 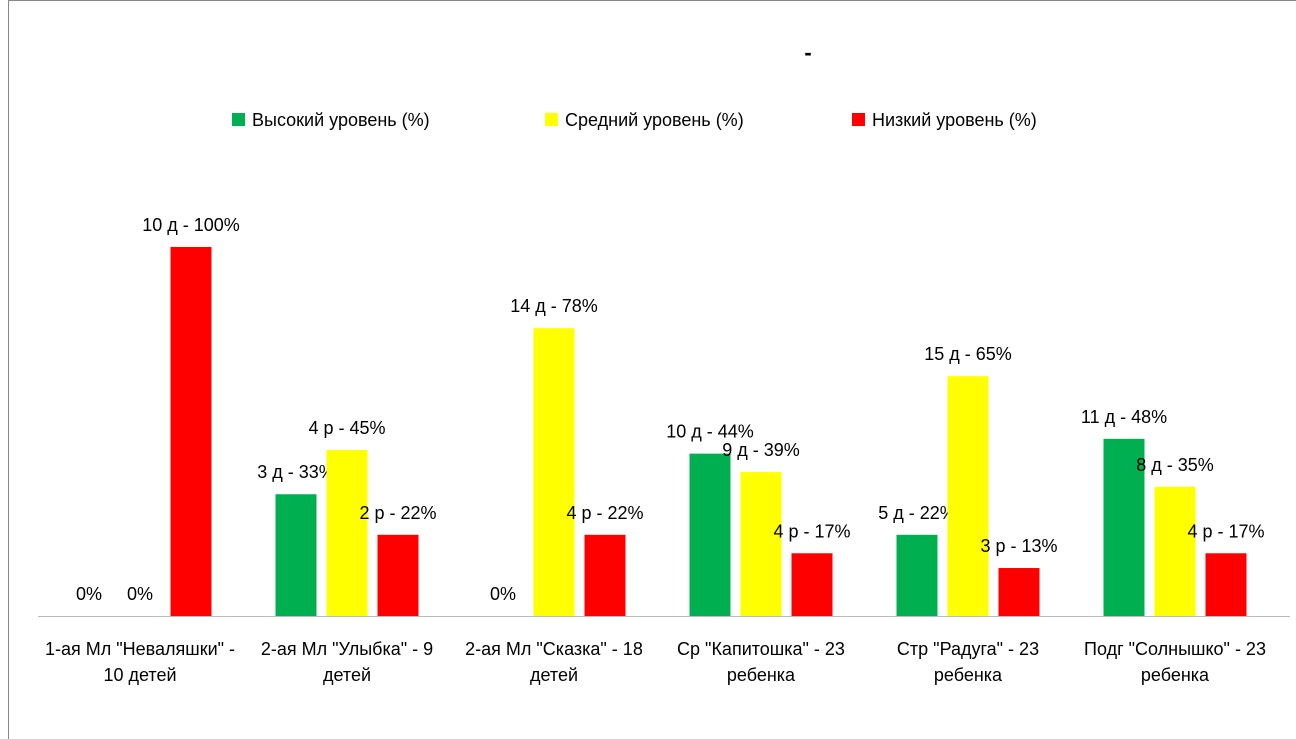 I want to click on data-label: 4 р - 22%, so click(x=604, y=513).